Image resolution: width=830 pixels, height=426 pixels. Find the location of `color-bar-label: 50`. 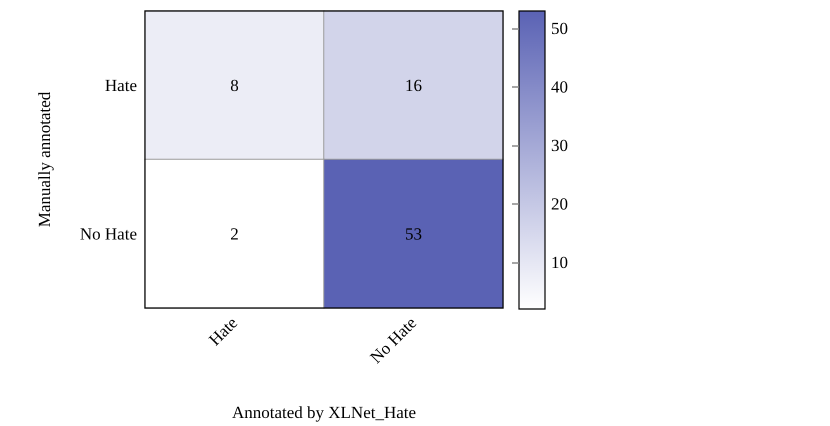

color-bar-label: 50 is located at coordinates (559, 28).